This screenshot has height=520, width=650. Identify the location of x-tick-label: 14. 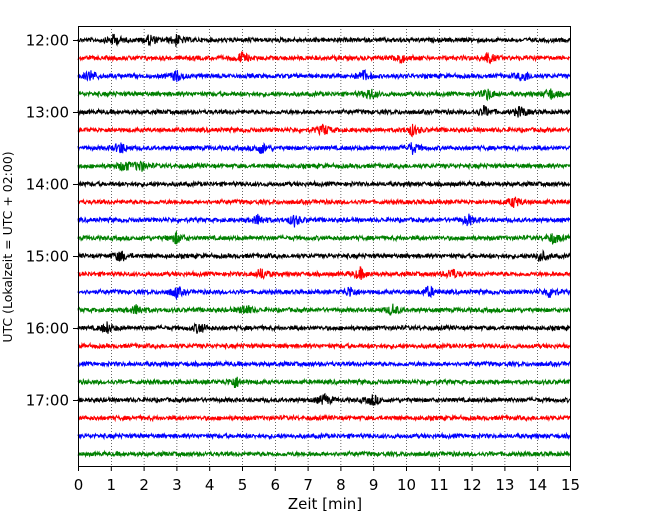
(537, 485).